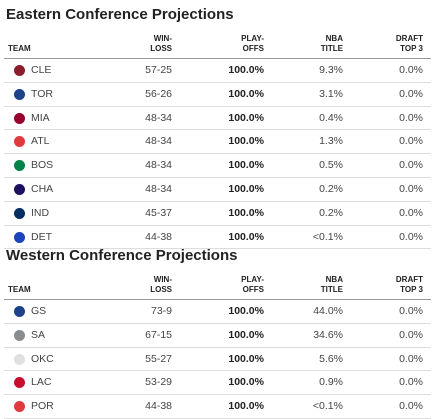  What do you see at coordinates (217, 383) in the screenshot?
I see `table-row: LAC 53-29 100.0% 0.9% 0.0%` at bounding box center [217, 383].